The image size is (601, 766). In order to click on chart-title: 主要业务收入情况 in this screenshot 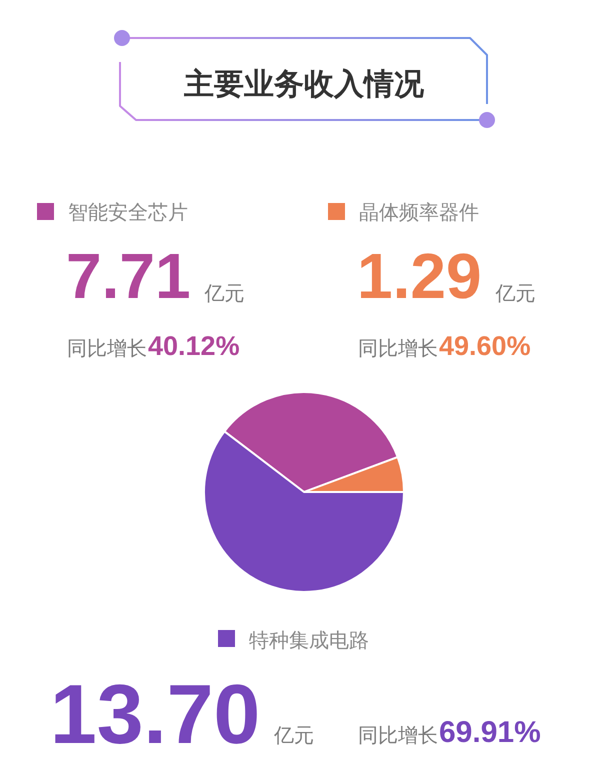, I will do `click(304, 84)`.